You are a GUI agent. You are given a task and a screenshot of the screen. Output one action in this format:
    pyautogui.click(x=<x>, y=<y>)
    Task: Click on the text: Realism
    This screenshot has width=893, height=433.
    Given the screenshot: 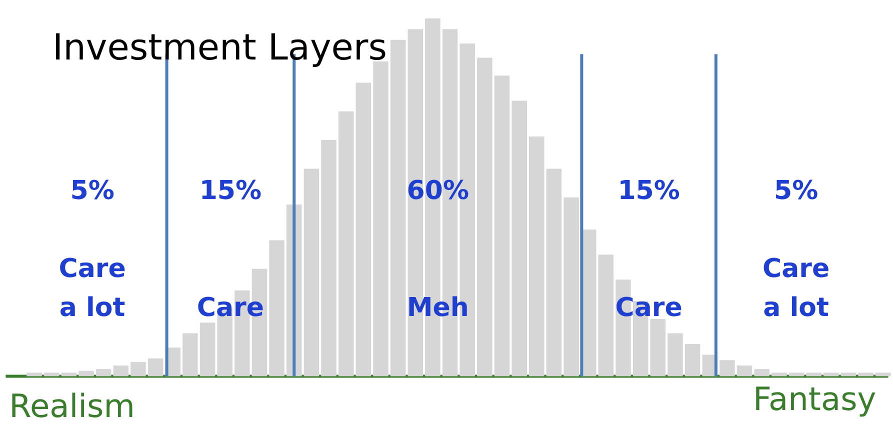 What is the action you would take?
    pyautogui.click(x=72, y=405)
    